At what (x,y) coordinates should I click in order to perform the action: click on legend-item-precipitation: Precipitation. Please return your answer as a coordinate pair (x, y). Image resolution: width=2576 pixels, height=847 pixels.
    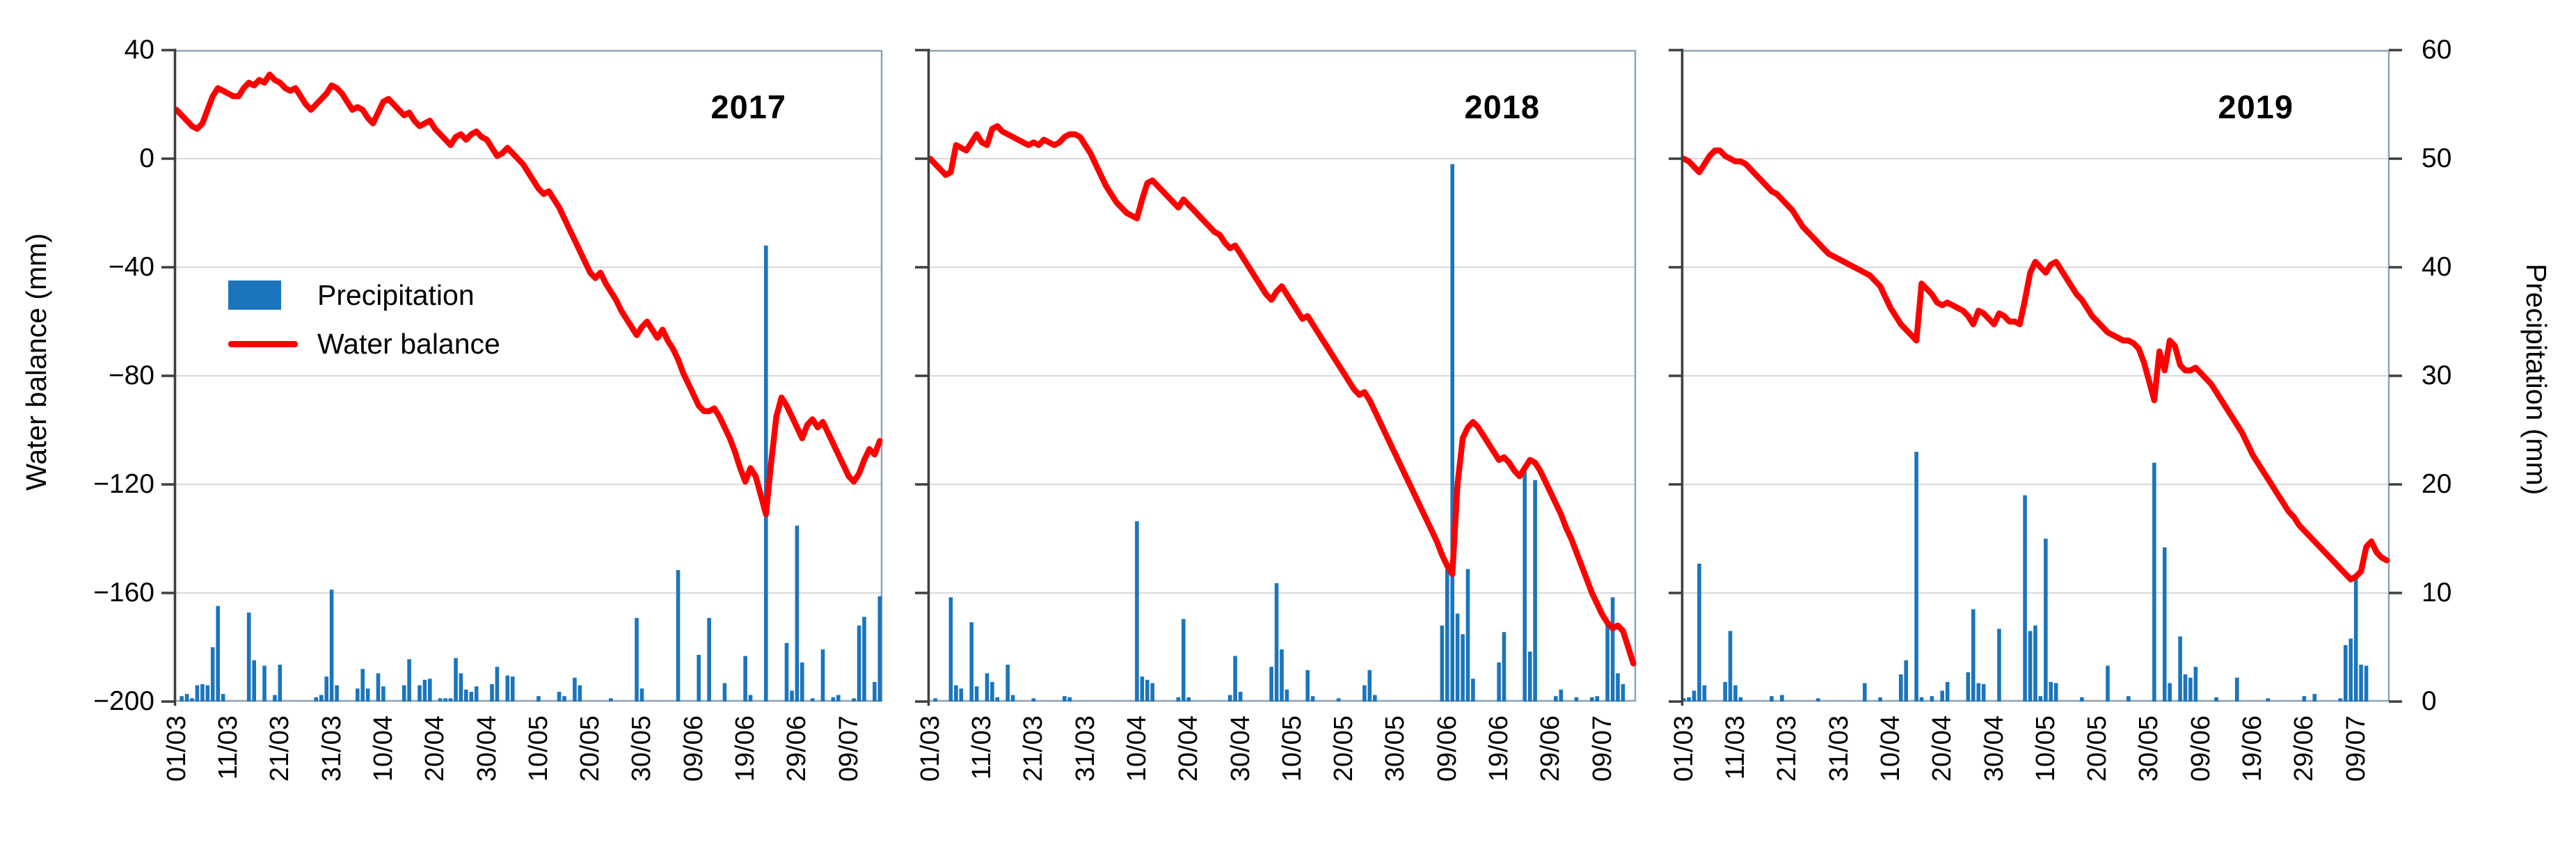
    Looking at the image, I should click on (364, 295).